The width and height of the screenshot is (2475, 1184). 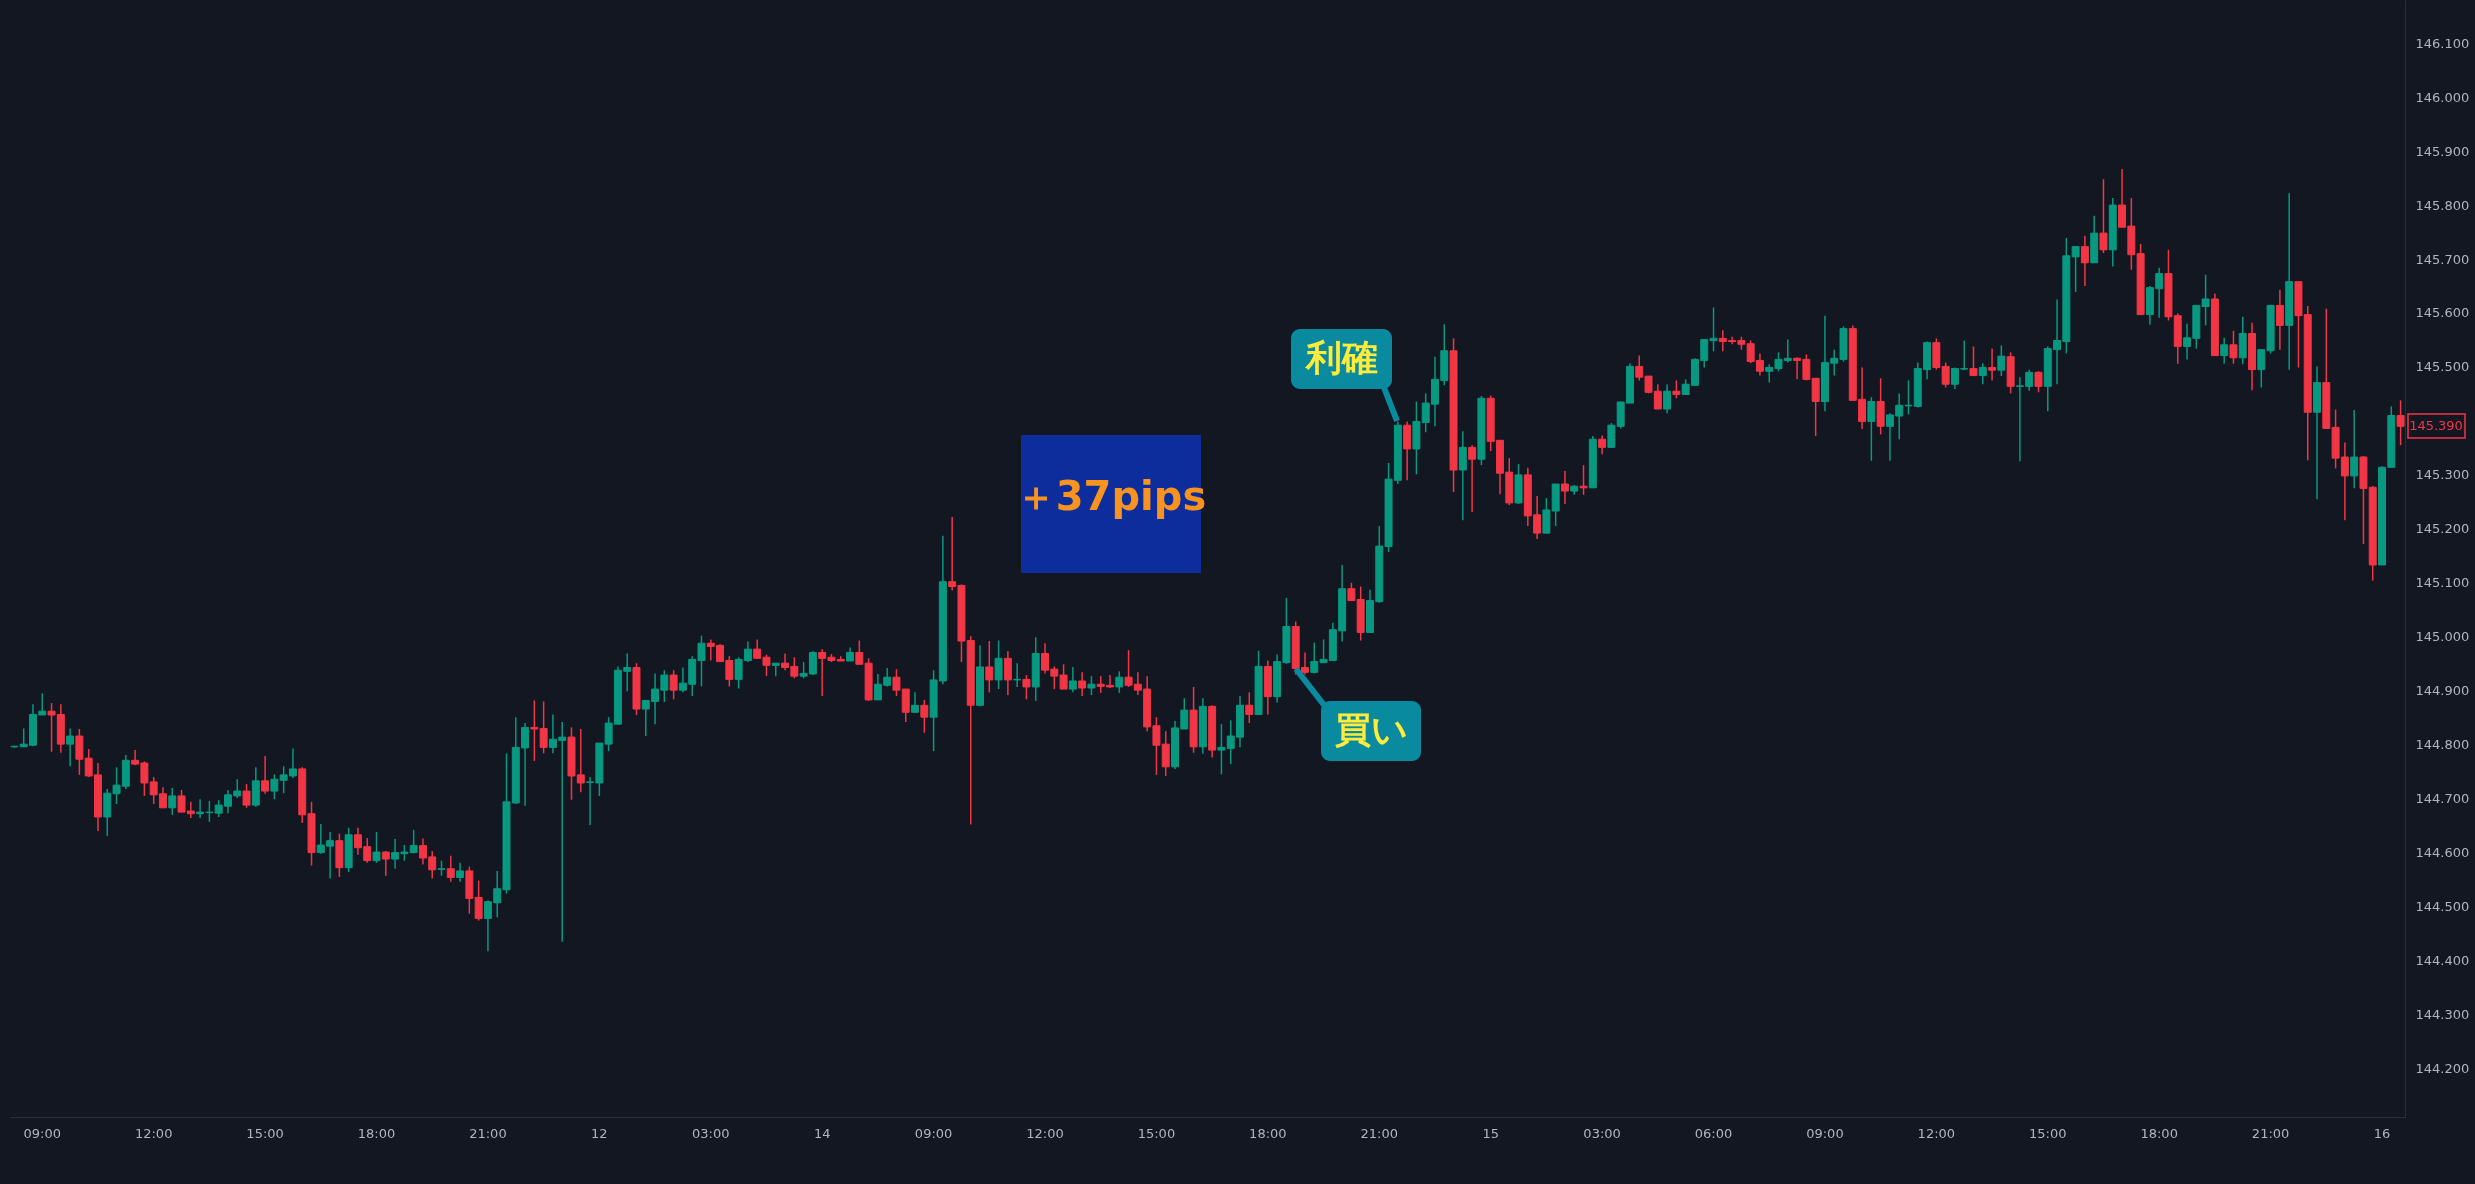 What do you see at coordinates (2442, 43) in the screenshot?
I see `y-tick-label: 146.100` at bounding box center [2442, 43].